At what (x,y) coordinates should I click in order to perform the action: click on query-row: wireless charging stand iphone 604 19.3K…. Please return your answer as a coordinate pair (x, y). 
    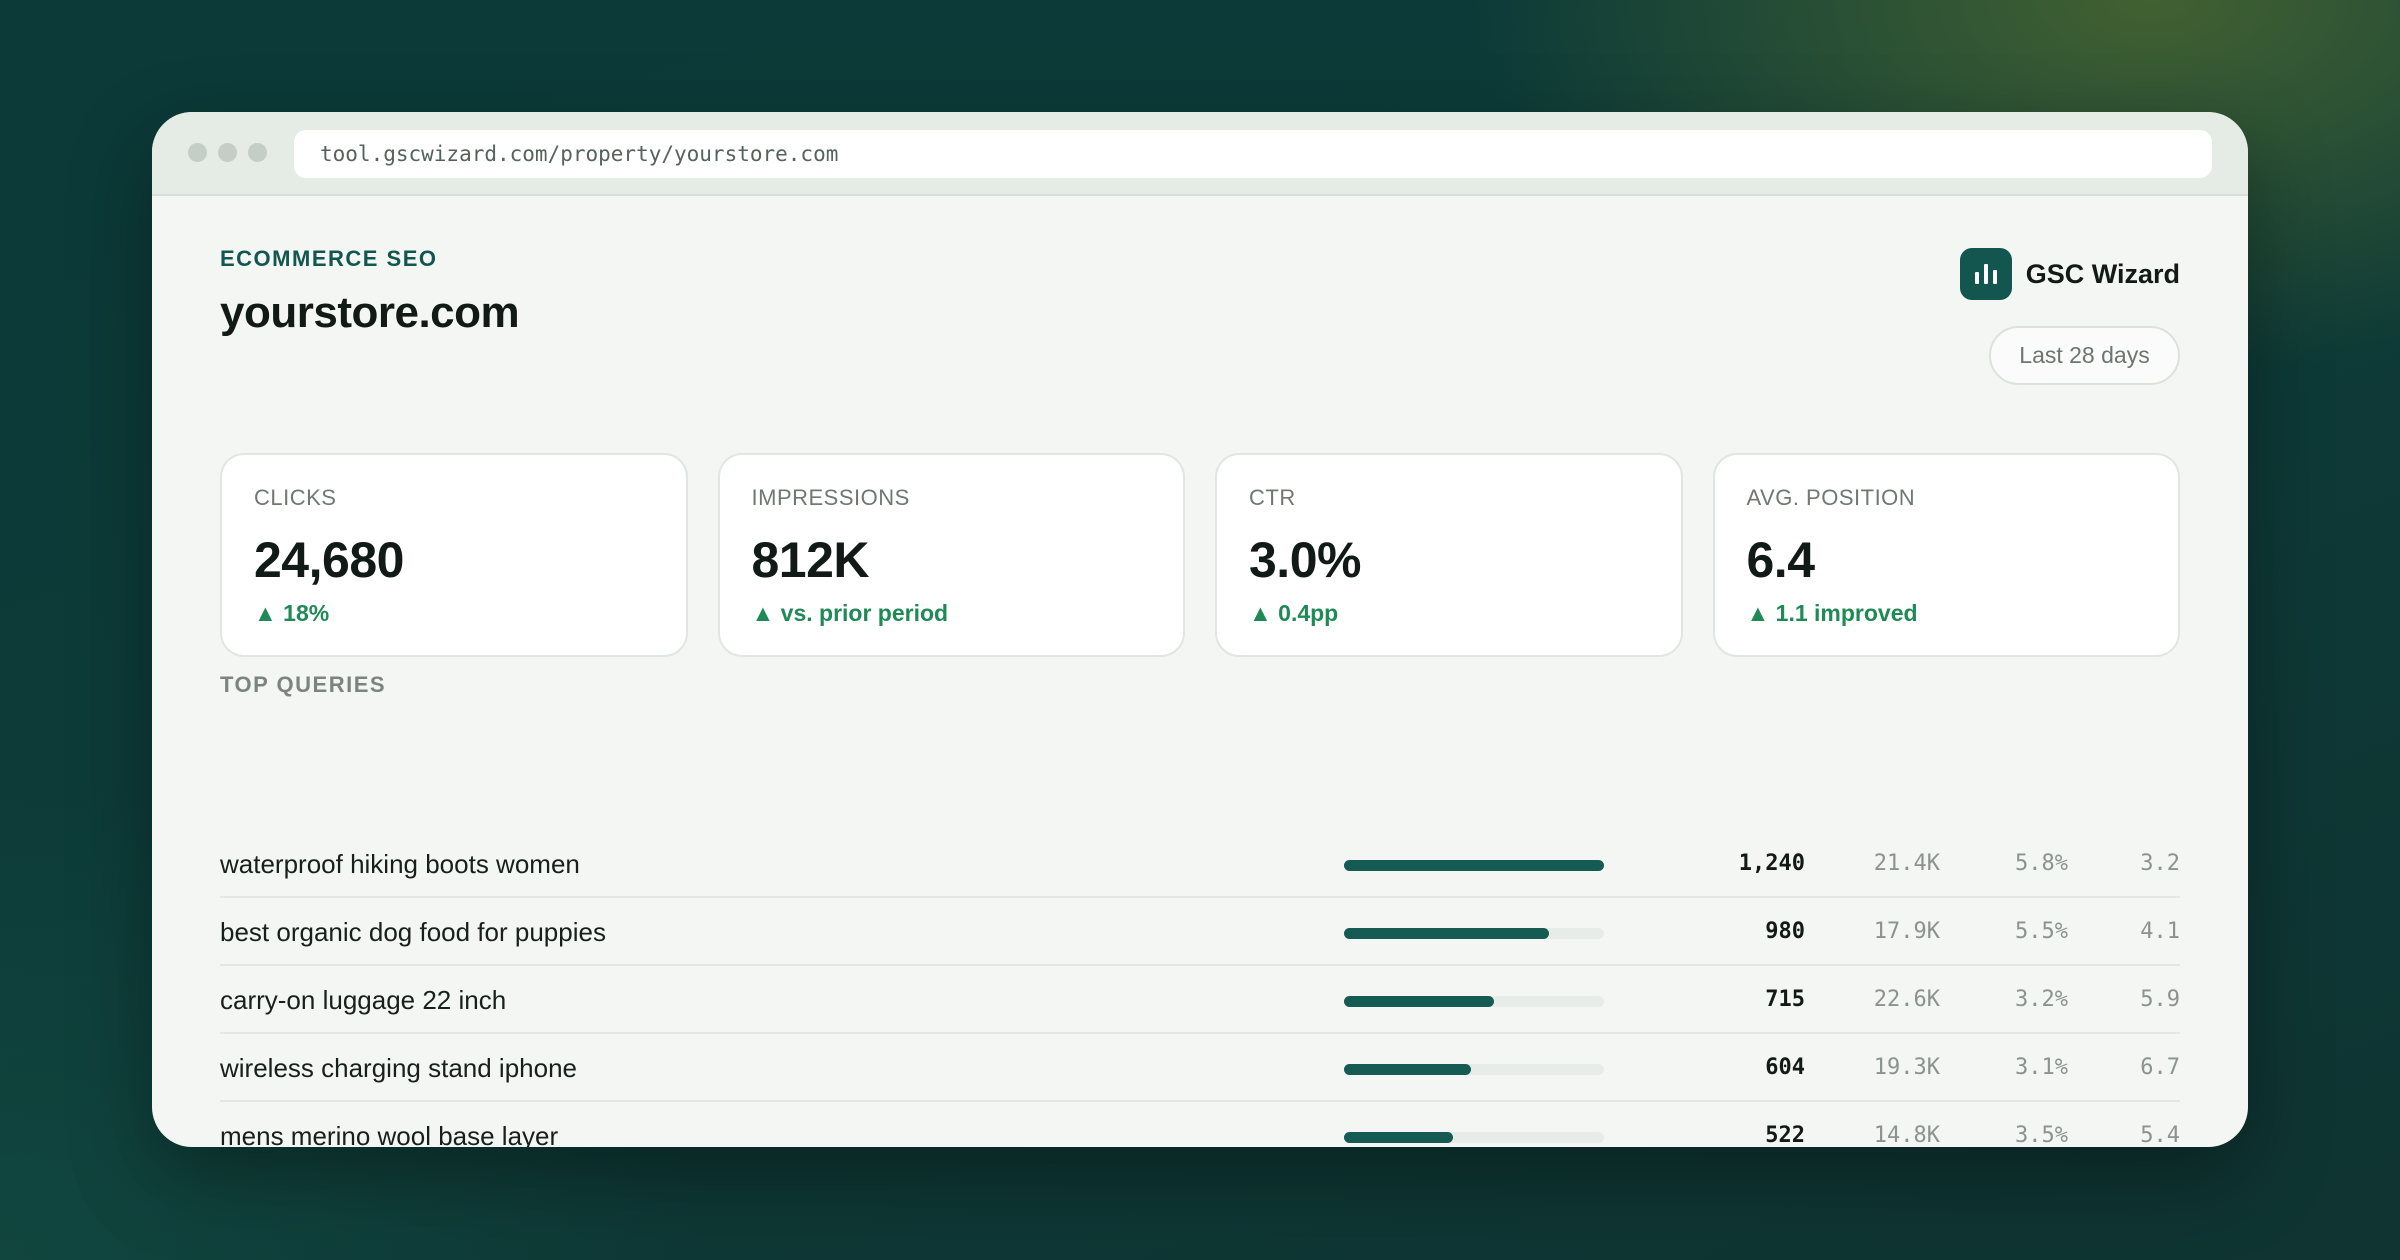
    Looking at the image, I should click on (1200, 1068).